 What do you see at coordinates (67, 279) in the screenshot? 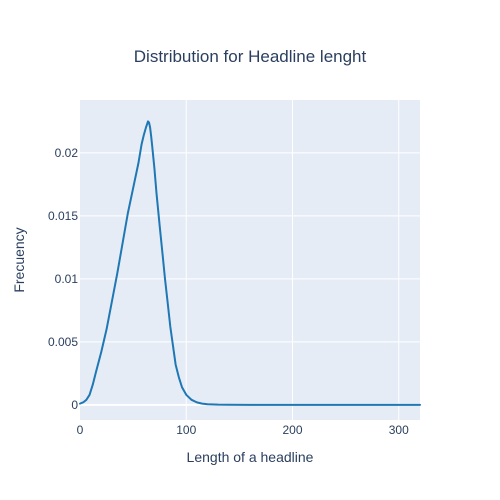
I see `y-tick-label: 0.01` at bounding box center [67, 279].